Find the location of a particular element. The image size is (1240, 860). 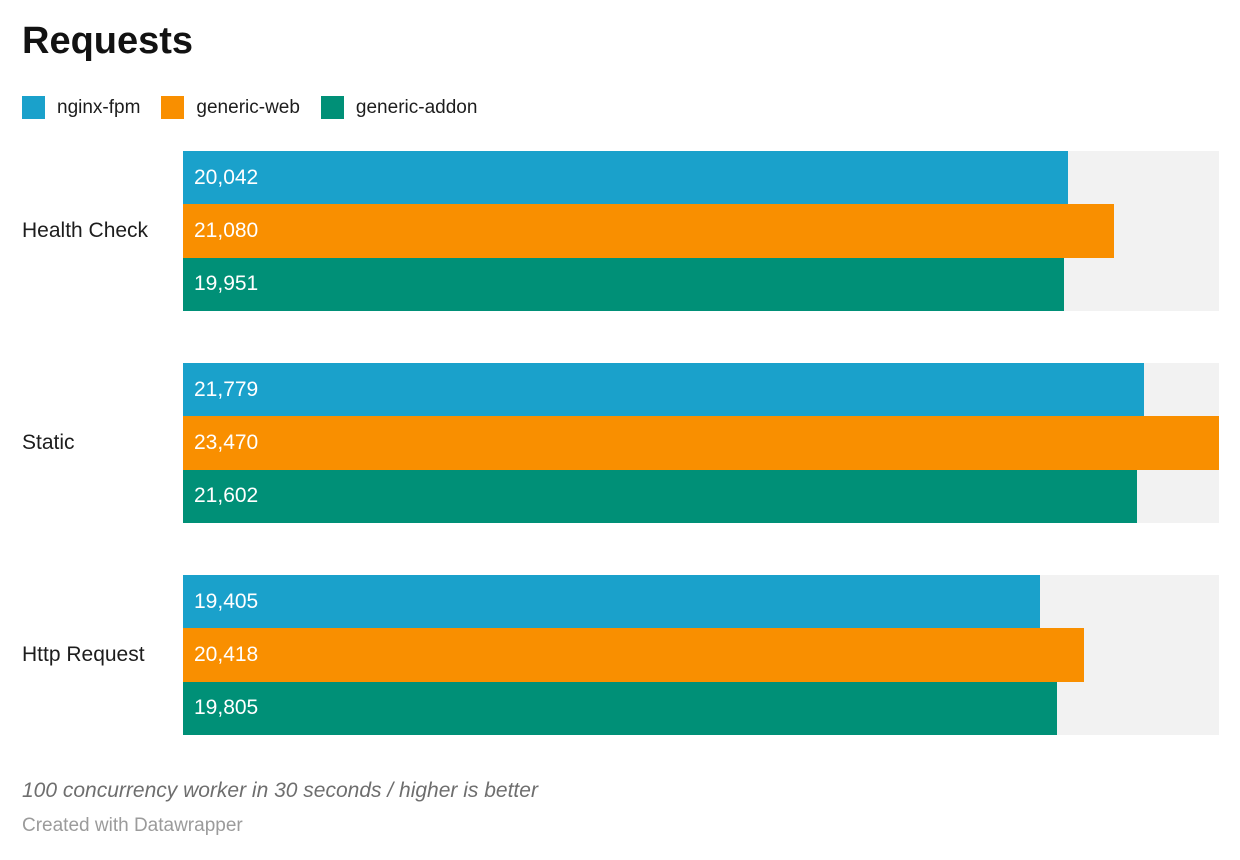

bar-value-label: 20,042 is located at coordinates (226, 177).